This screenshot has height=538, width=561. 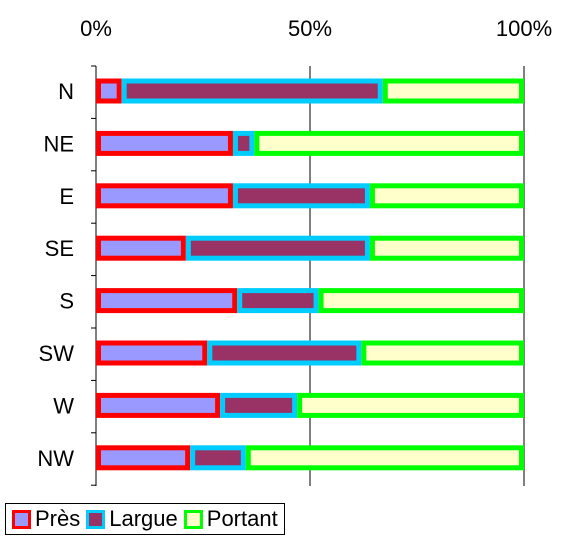 I want to click on bar-ne-portant, so click(x=389, y=143).